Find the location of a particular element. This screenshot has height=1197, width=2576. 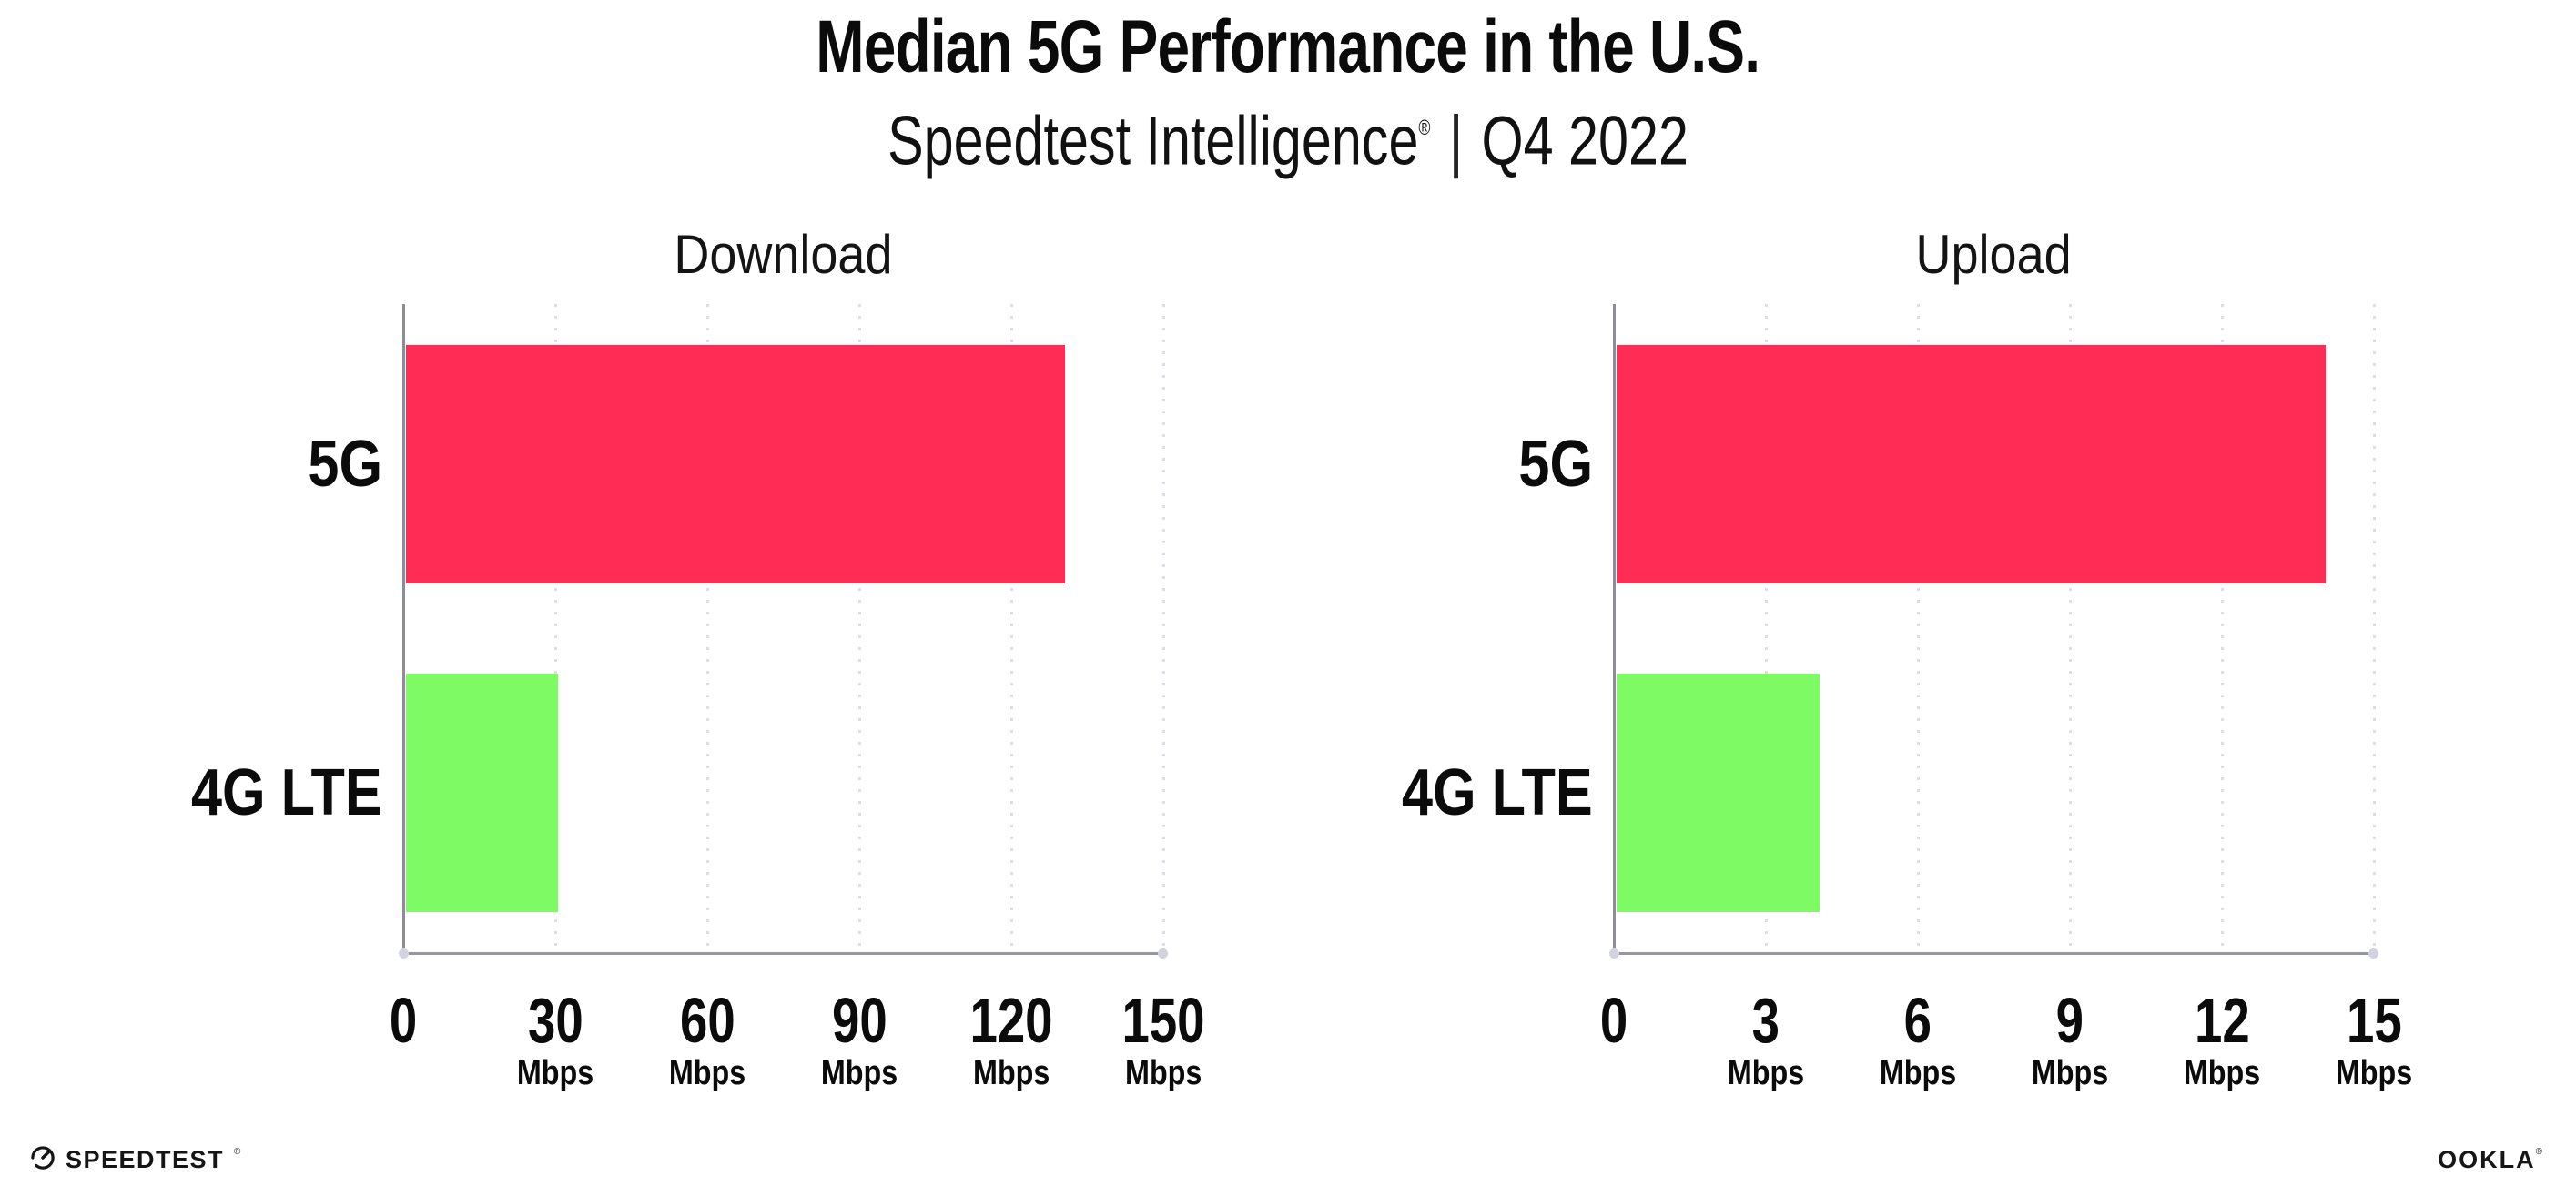

x-tick-value: 120 is located at coordinates (1011, 1021).